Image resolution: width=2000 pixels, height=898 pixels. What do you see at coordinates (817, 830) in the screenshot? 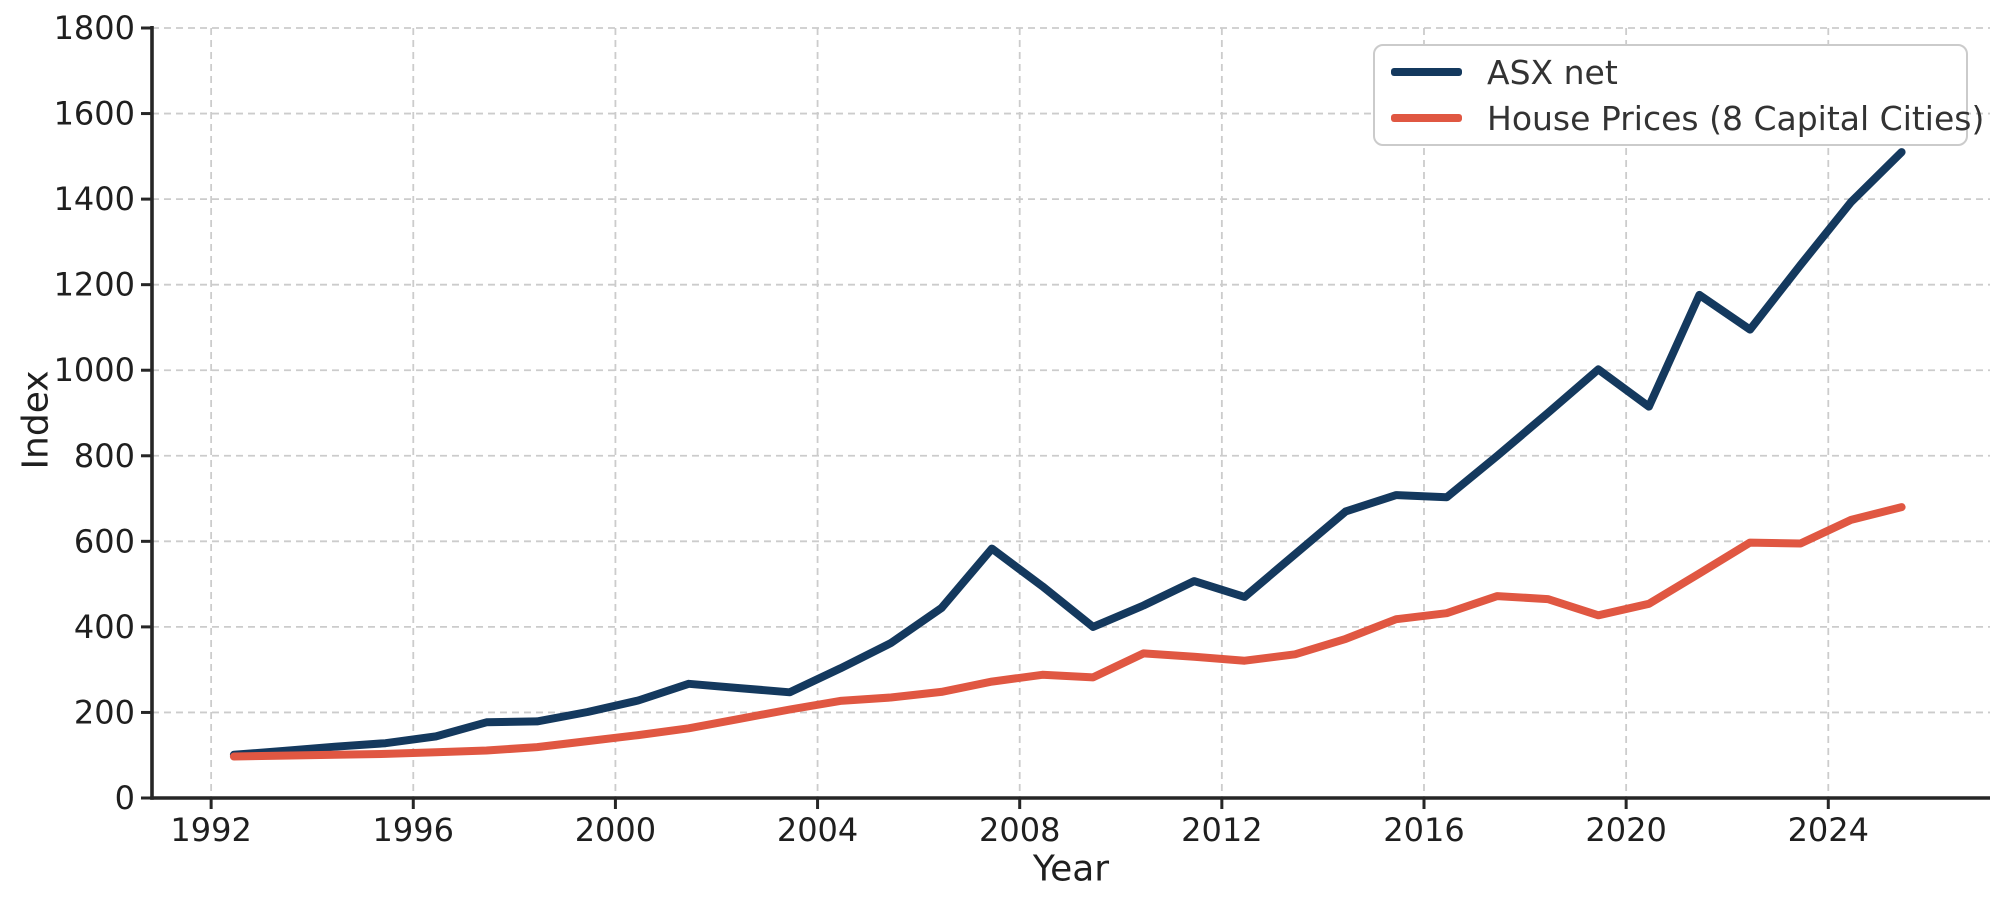
I see `x-tick-label-2004: 2004` at bounding box center [817, 830].